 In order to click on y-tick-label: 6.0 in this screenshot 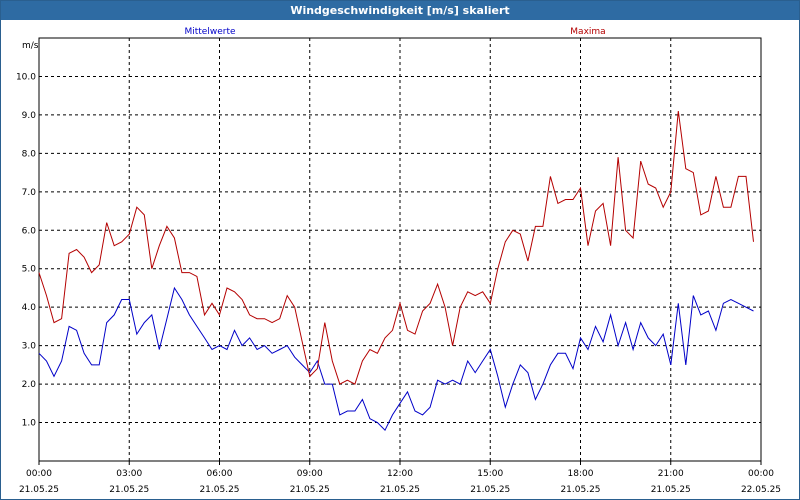, I will do `click(29, 231)`.